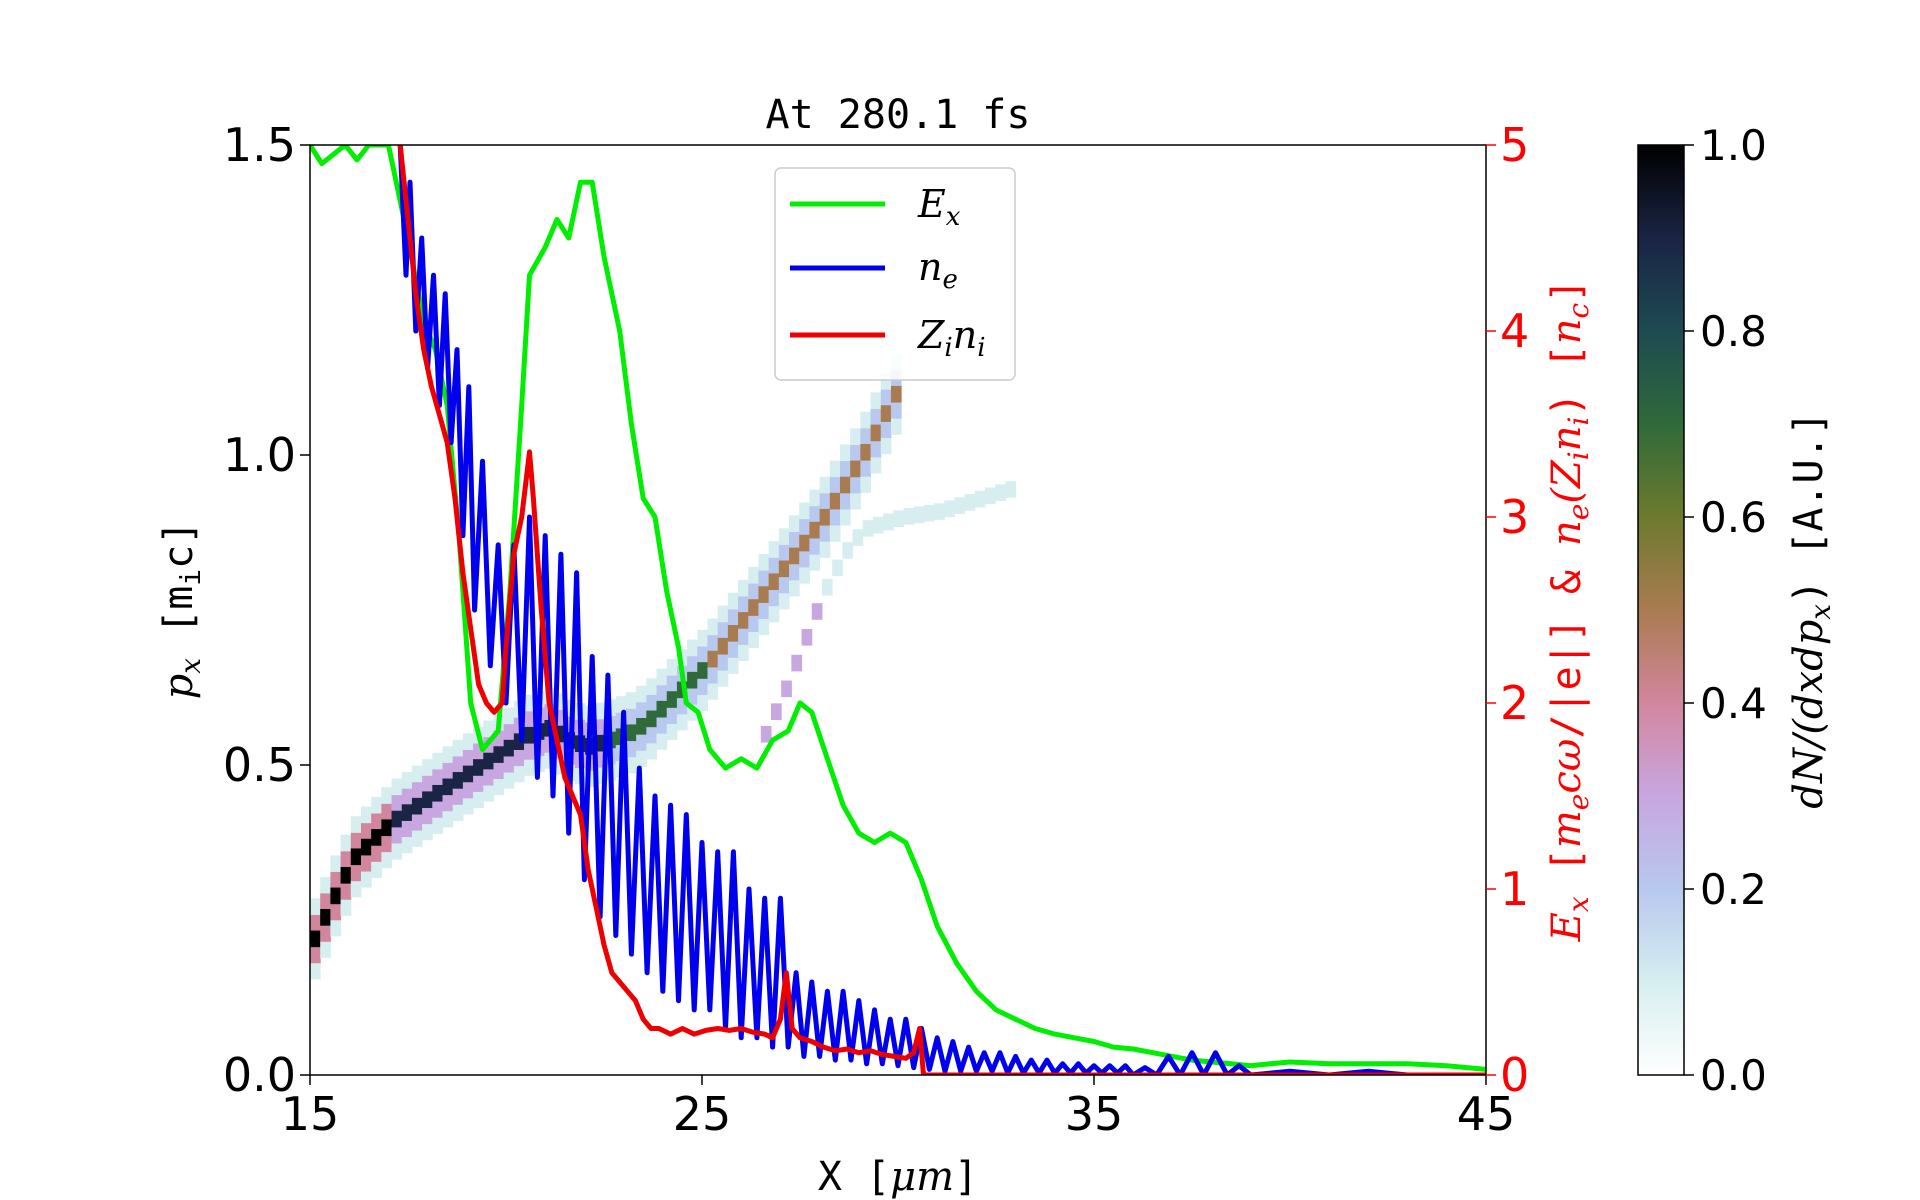  I want to click on x-tick-label: 45, so click(1486, 1114).